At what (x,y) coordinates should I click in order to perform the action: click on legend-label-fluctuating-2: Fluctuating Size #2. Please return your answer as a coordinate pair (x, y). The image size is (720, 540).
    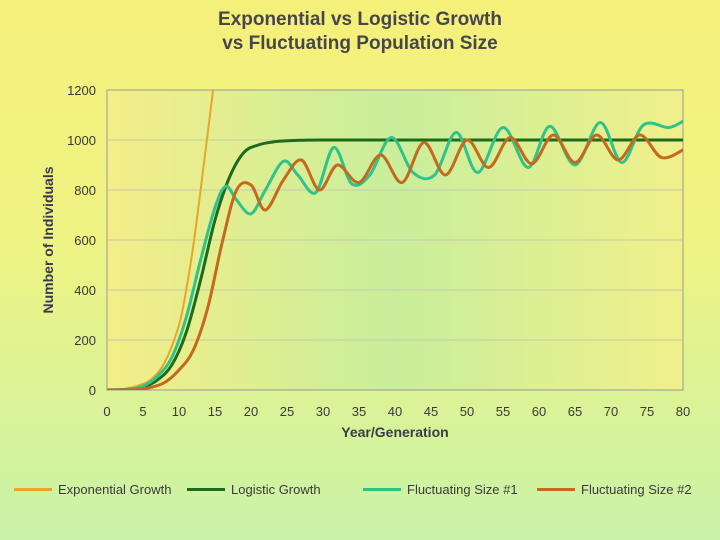
    Looking at the image, I should click on (636, 489).